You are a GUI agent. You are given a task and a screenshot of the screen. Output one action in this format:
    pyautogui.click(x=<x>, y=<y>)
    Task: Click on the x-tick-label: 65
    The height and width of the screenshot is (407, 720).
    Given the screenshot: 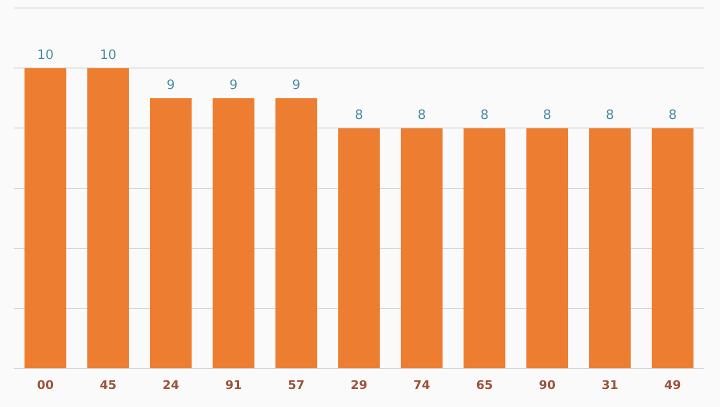 What is the action you would take?
    pyautogui.click(x=484, y=385)
    